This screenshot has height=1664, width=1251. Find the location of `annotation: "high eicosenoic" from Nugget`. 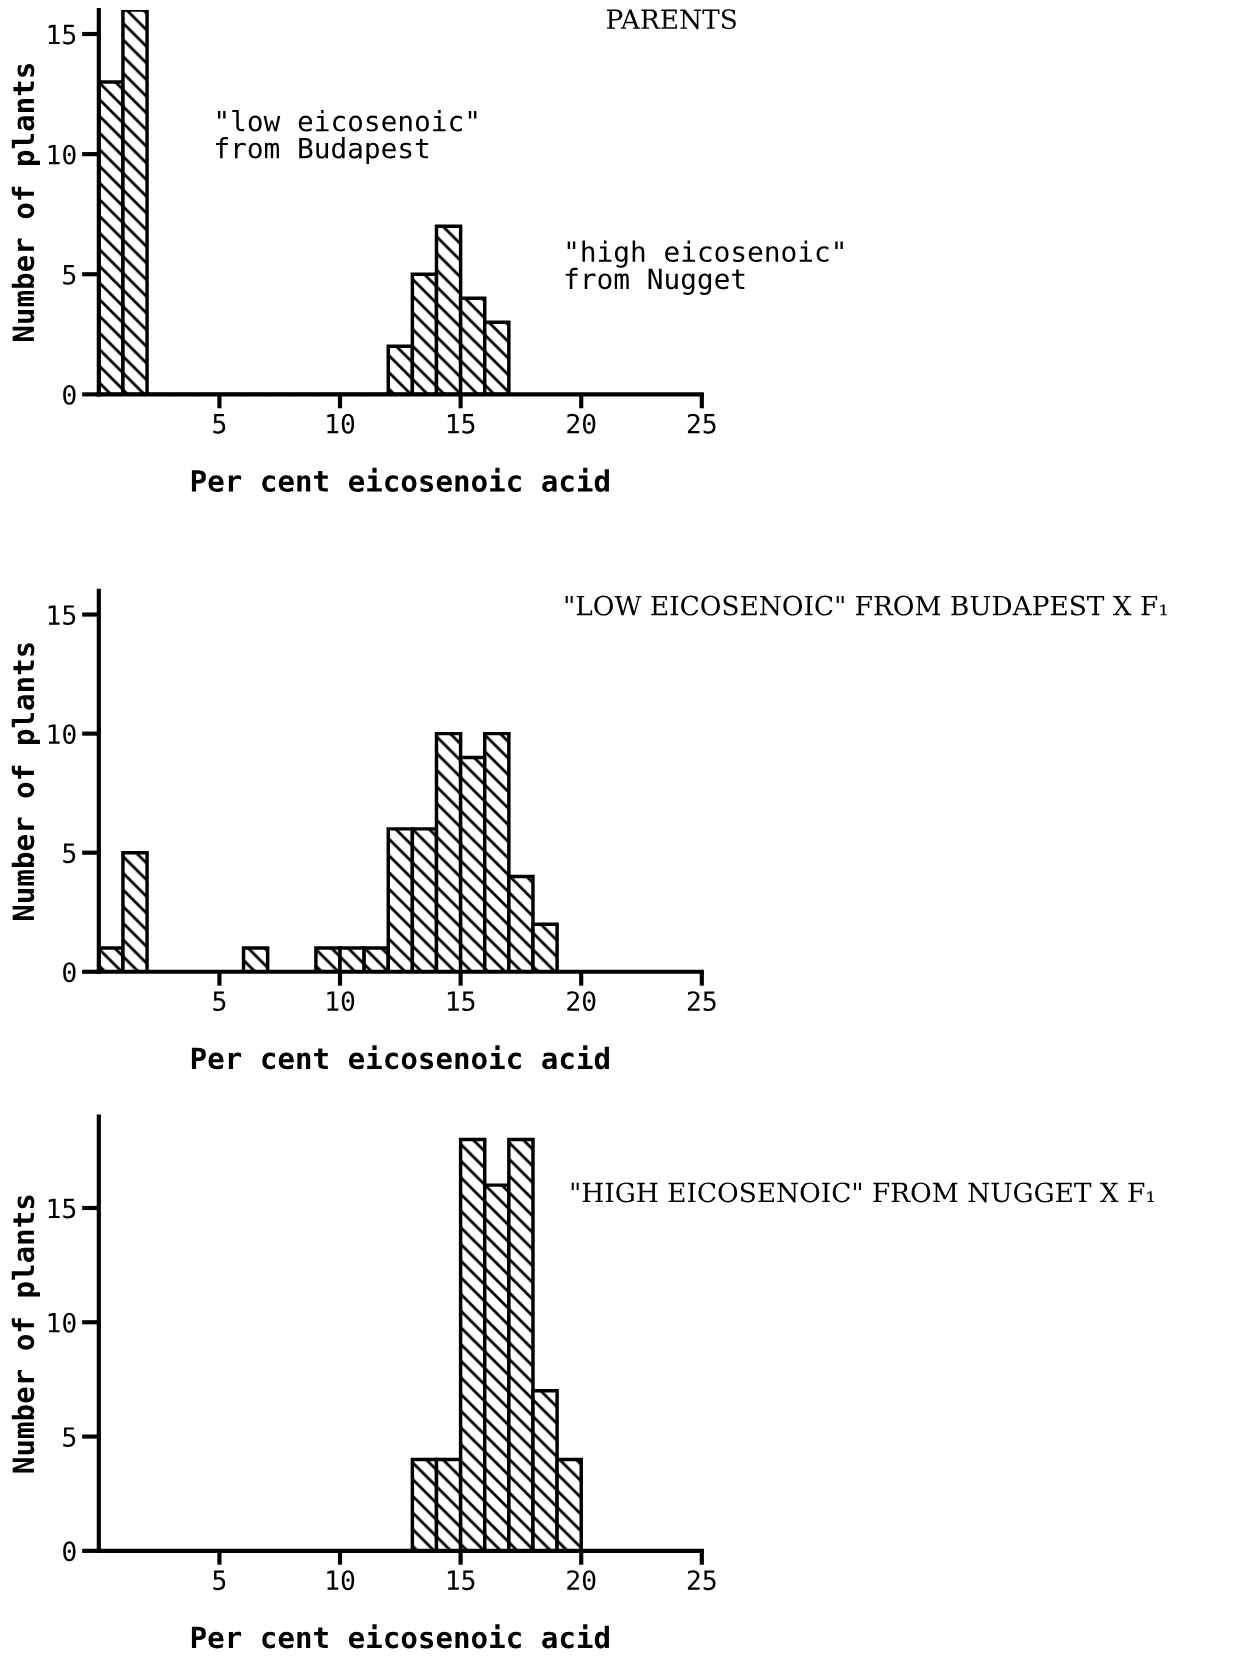

annotation: "high eicosenoic" from Nugget is located at coordinates (704, 267).